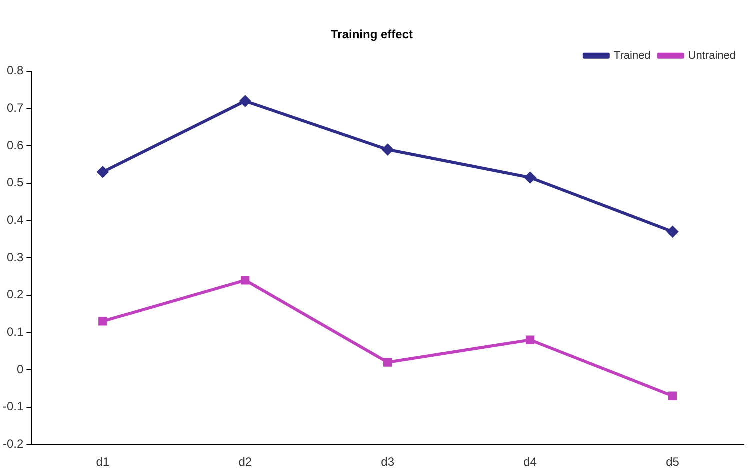 Image resolution: width=754 pixels, height=473 pixels. I want to click on y-tick-label: 0.2, so click(15, 295).